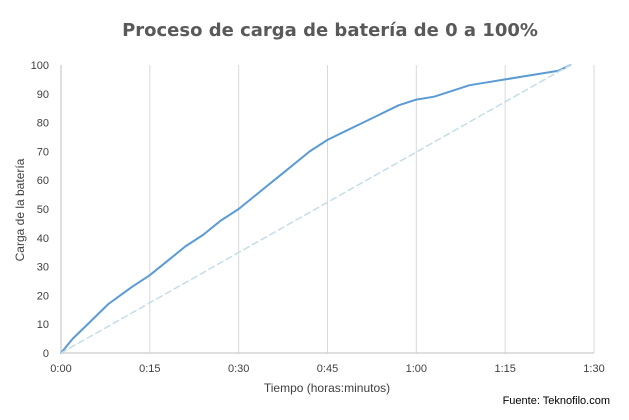 Image resolution: width=629 pixels, height=420 pixels. What do you see at coordinates (238, 369) in the screenshot?
I see `x-tick-label: 0:30` at bounding box center [238, 369].